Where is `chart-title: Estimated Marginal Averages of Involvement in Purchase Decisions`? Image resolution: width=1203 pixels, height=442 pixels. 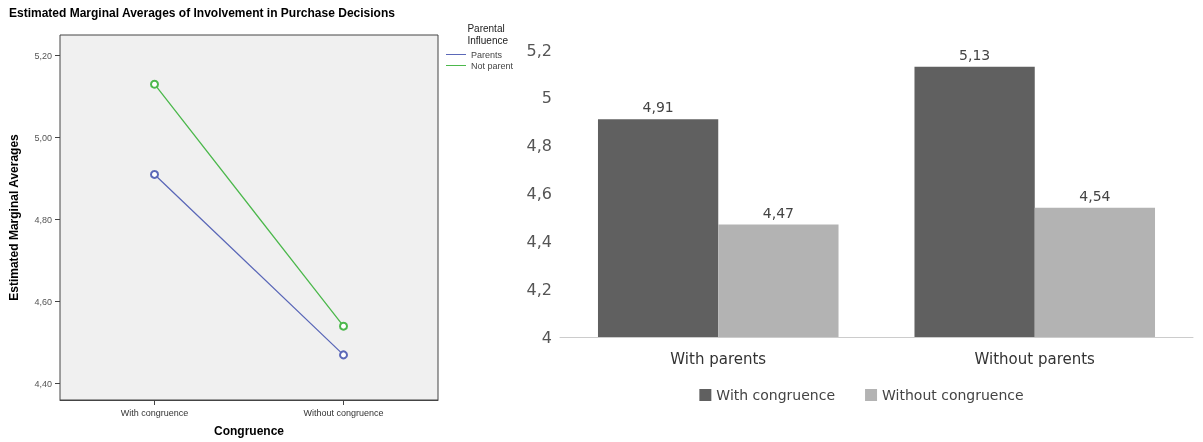
chart-title: Estimated Marginal Averages of Involvement in Purchase Decisions is located at coordinates (202, 13).